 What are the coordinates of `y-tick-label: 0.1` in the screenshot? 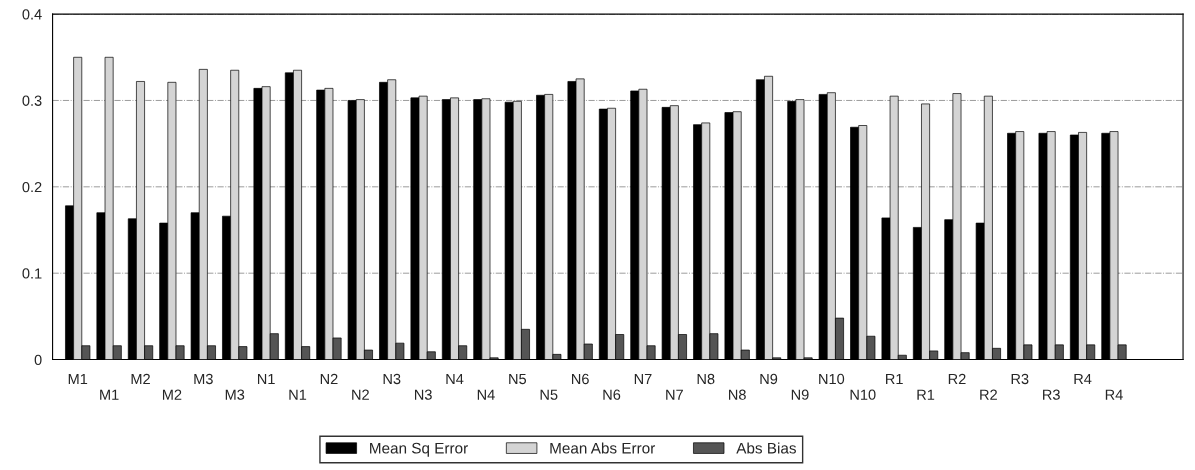 It's located at (32, 273).